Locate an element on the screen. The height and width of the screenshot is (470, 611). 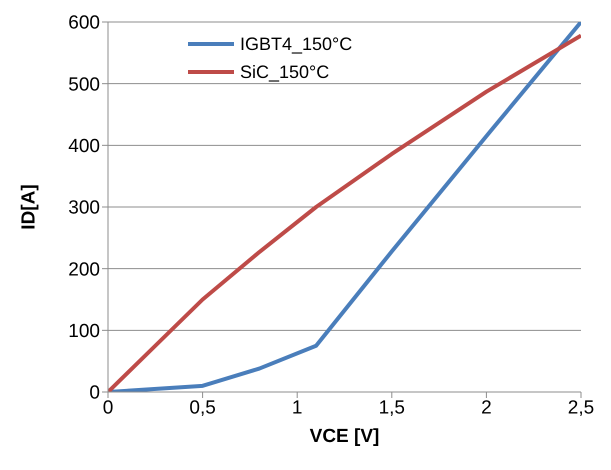
y-tick-label: 0 is located at coordinates (94, 393).